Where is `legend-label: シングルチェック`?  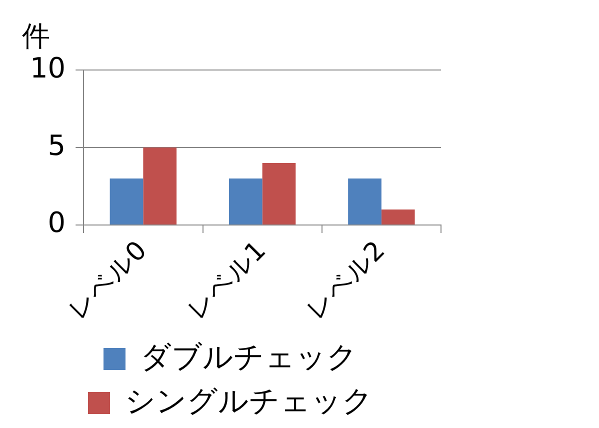 legend-label: シングルチェック is located at coordinates (249, 401).